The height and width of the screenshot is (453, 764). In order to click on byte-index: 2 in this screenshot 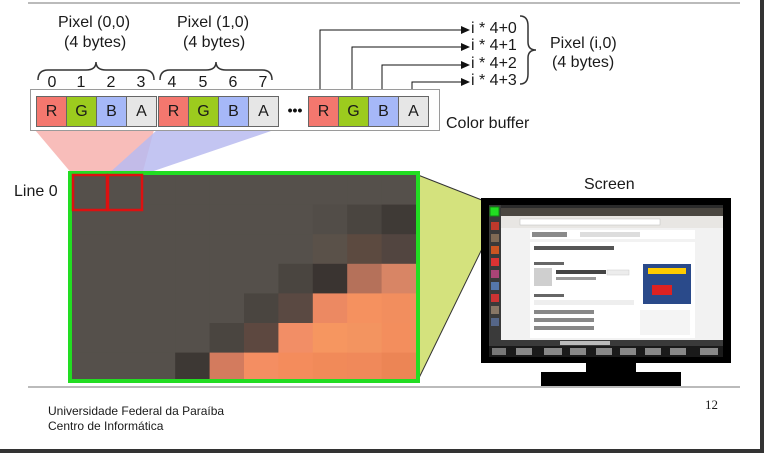, I will do `click(111, 82)`.